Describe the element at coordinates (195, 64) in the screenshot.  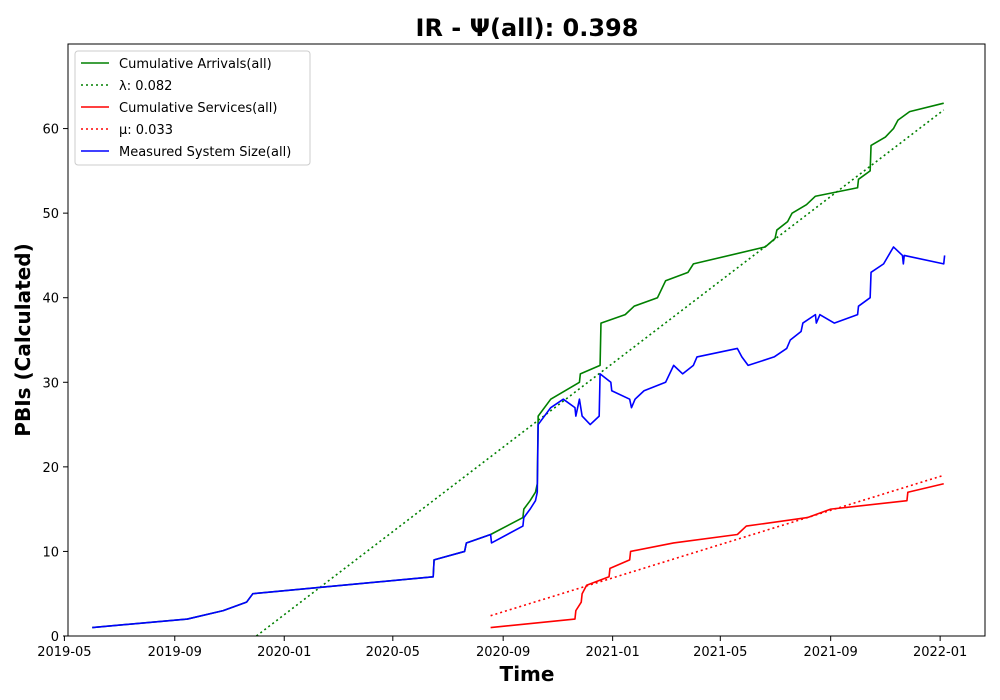
I see `legend-label-0: Cumulative Arrivals(all)` at that location.